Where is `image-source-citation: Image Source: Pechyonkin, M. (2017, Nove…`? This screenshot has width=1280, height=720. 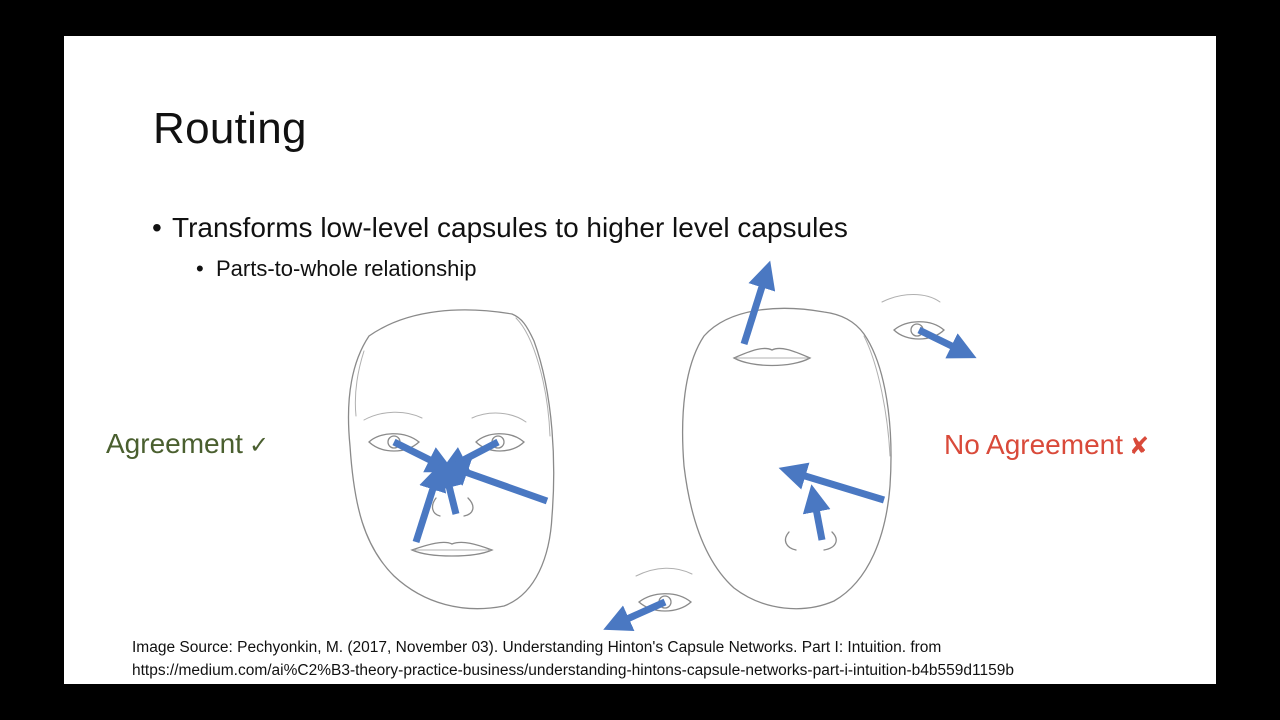 image-source-citation: Image Source: Pechyonkin, M. (2017, Nove… is located at coordinates (573, 659).